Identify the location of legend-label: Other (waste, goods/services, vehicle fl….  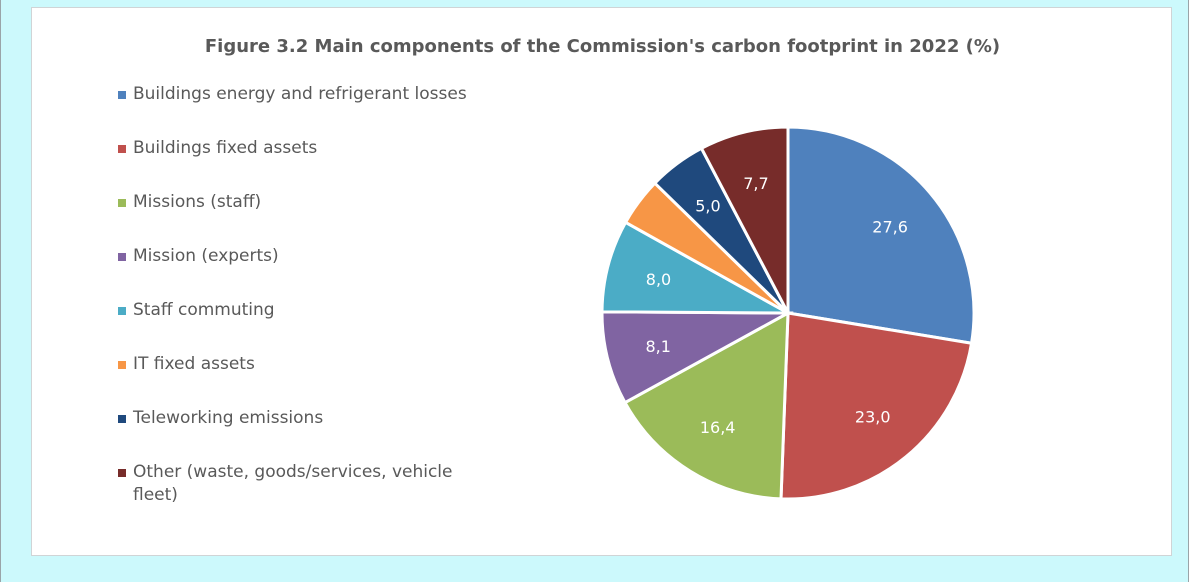
(293, 483).